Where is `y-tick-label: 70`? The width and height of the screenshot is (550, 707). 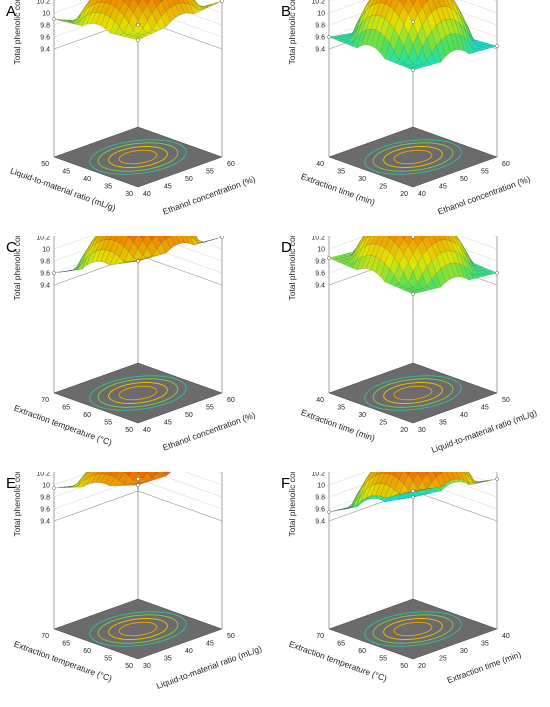 y-tick-label: 70 is located at coordinates (320, 636).